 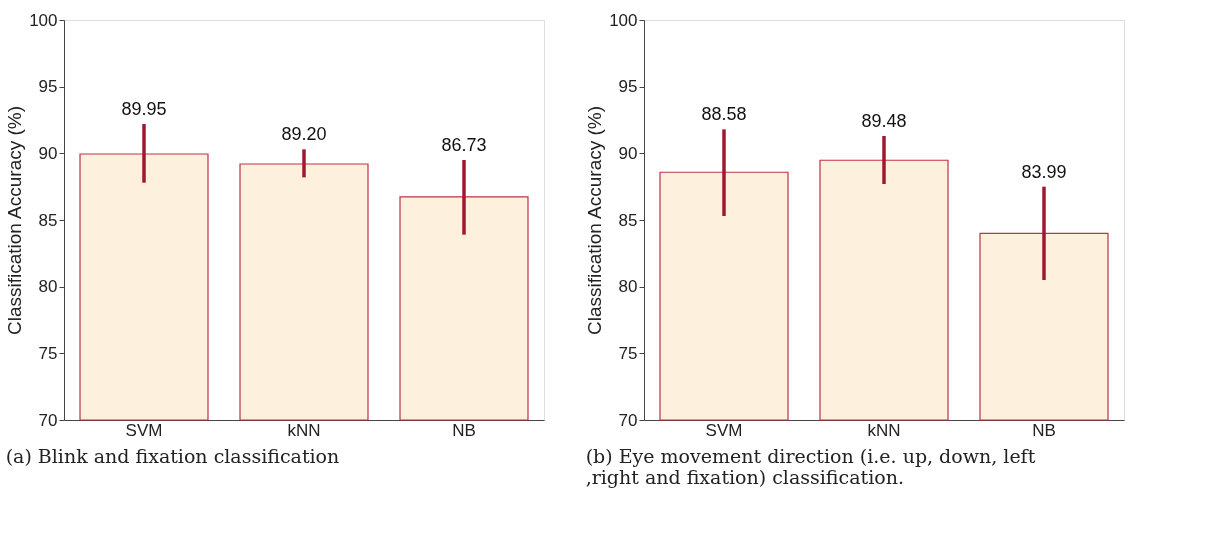 I want to click on data-label: 86.73, so click(x=464, y=145).